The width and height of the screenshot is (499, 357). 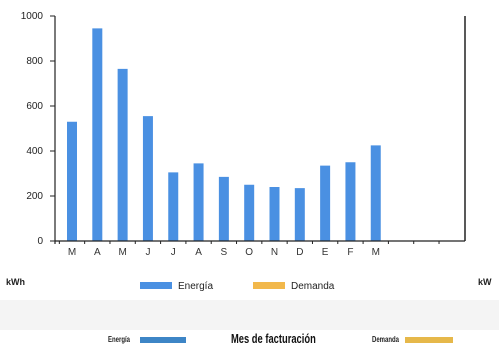 I want to click on footer-legend: Energía Mes de facturación Demanda, so click(x=249, y=343).